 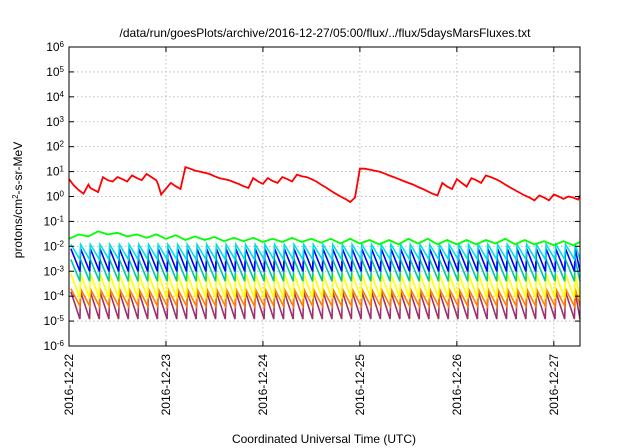 I want to click on y-tick-label-exp: 4, so click(x=62, y=93).